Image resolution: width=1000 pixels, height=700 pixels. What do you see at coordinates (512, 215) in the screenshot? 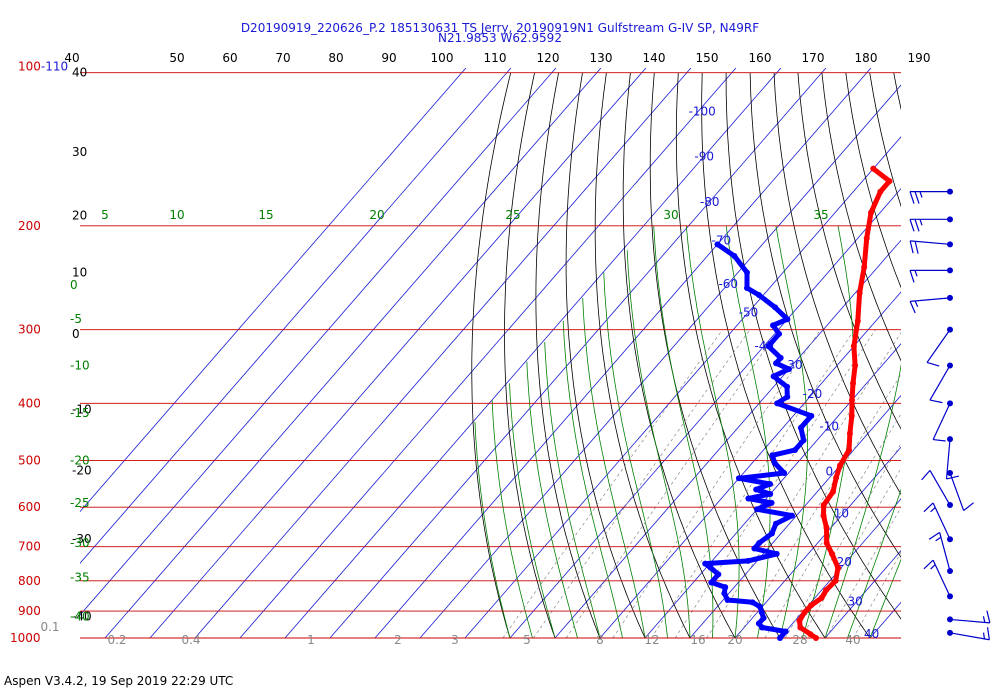
I see `moist-adiabat-label: 25` at bounding box center [512, 215].